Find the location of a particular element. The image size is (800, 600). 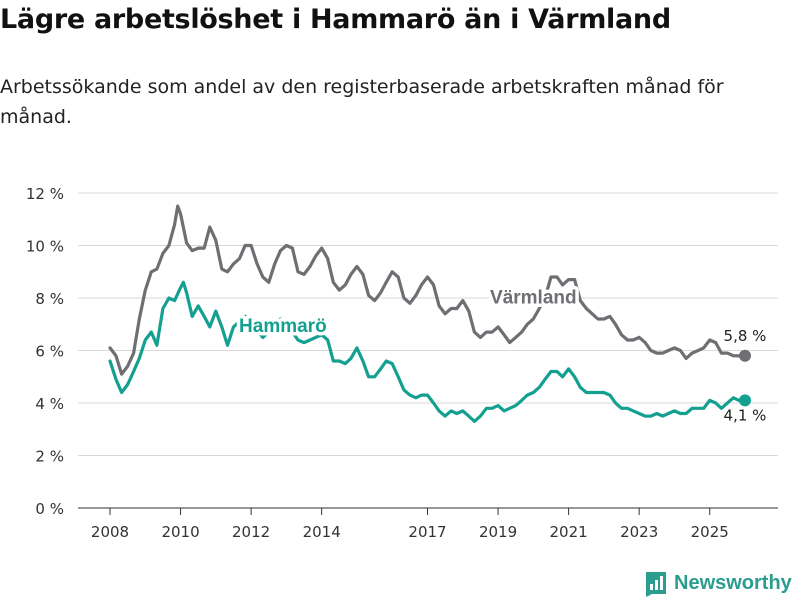

y-tick-label: 6 % is located at coordinates (49, 352).